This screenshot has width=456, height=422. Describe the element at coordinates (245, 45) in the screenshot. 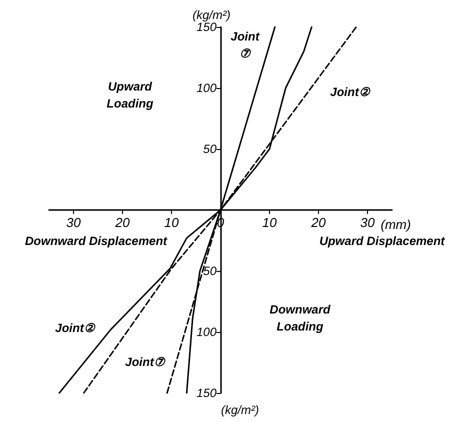

I see `annotation: Joint ⑦` at that location.